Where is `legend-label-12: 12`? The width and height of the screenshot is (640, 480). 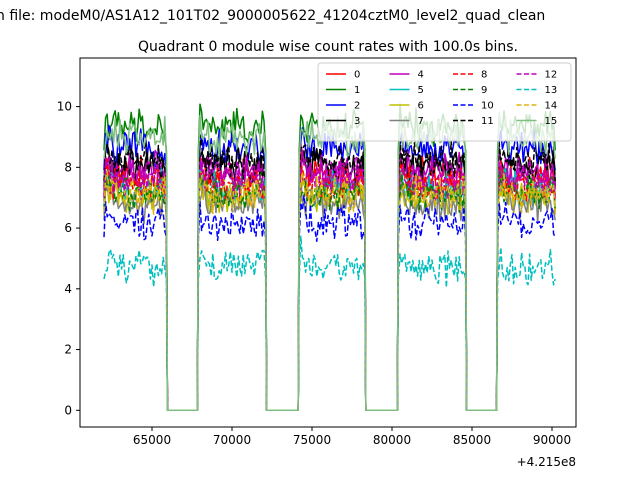
legend-label-12: 12 is located at coordinates (551, 75).